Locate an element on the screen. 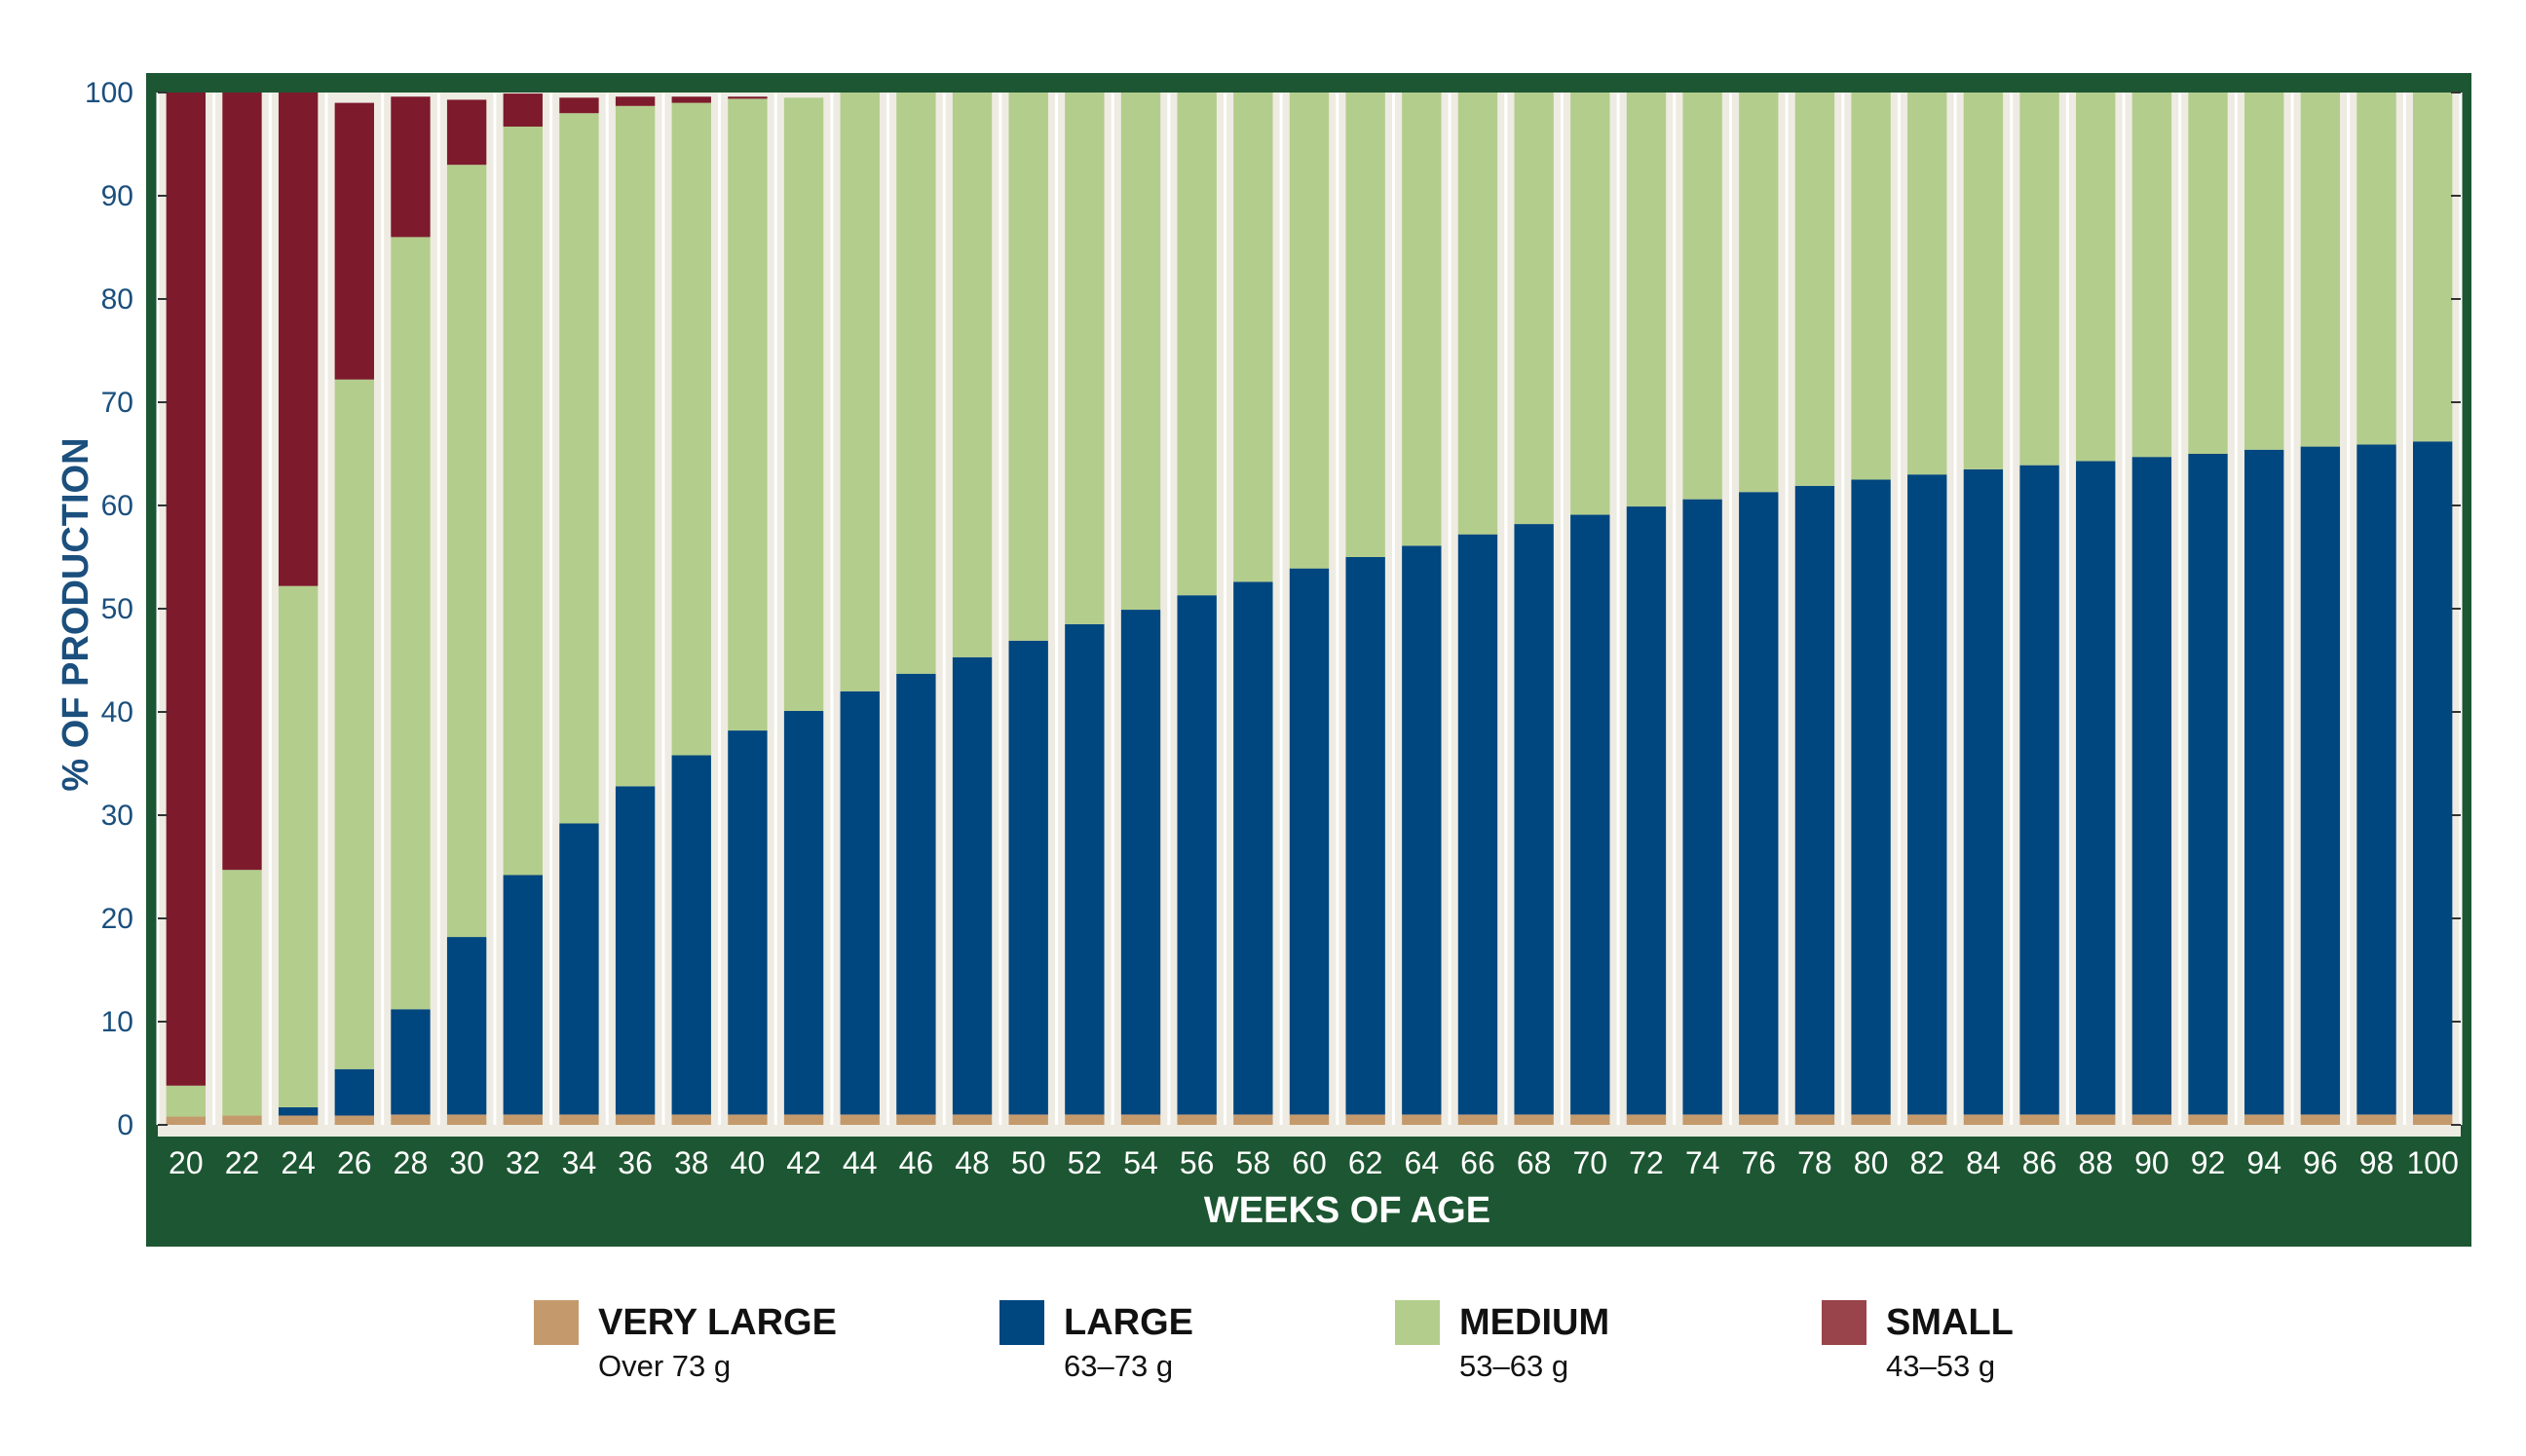 The height and width of the screenshot is (1456, 2526). x-tick-label: 36 is located at coordinates (636, 1162).